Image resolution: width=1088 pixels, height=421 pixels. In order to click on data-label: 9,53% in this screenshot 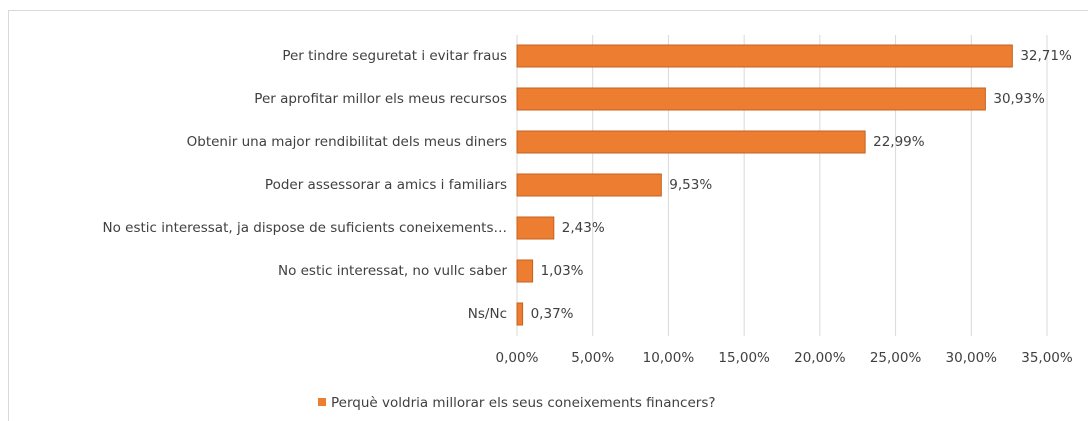, I will do `click(690, 185)`.